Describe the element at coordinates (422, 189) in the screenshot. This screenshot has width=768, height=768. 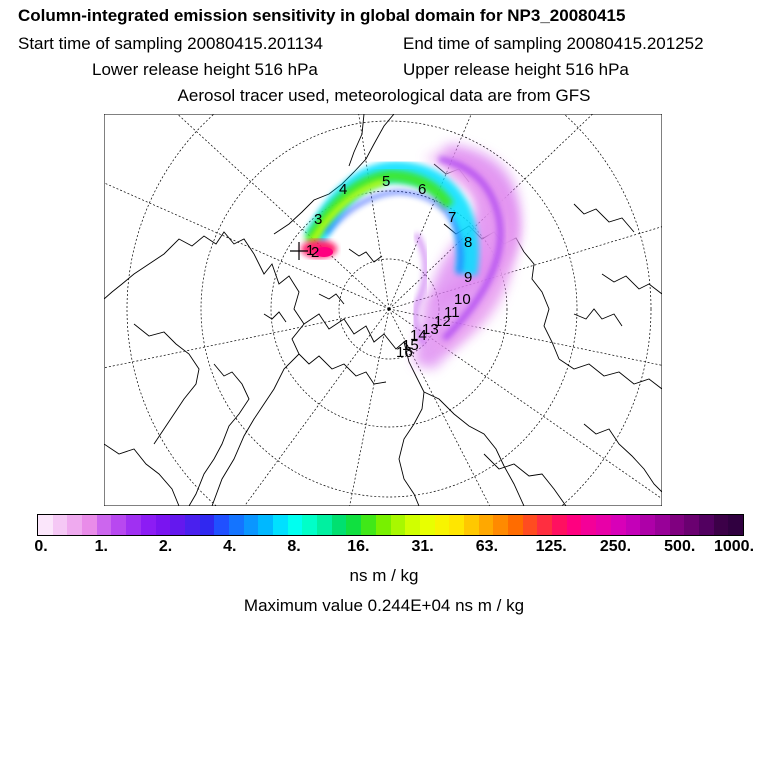
I see `day-label: 6` at that location.